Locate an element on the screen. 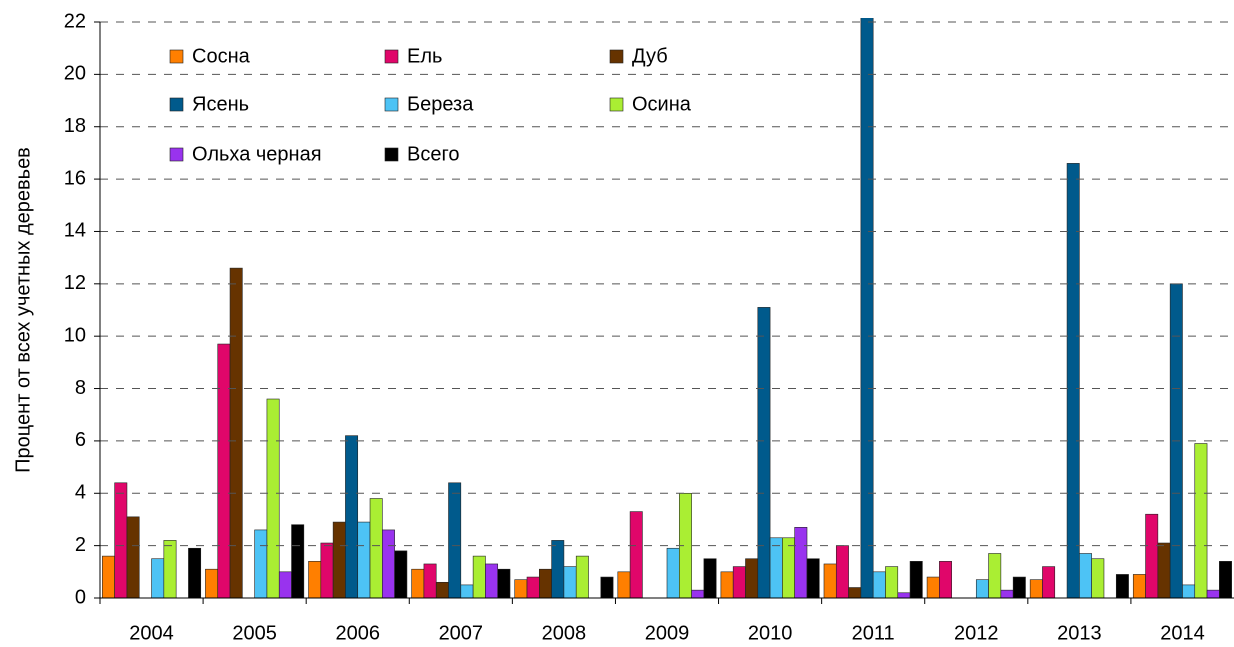 This screenshot has width=1234, height=647. x-tick-label: 2013 is located at coordinates (1079, 633).